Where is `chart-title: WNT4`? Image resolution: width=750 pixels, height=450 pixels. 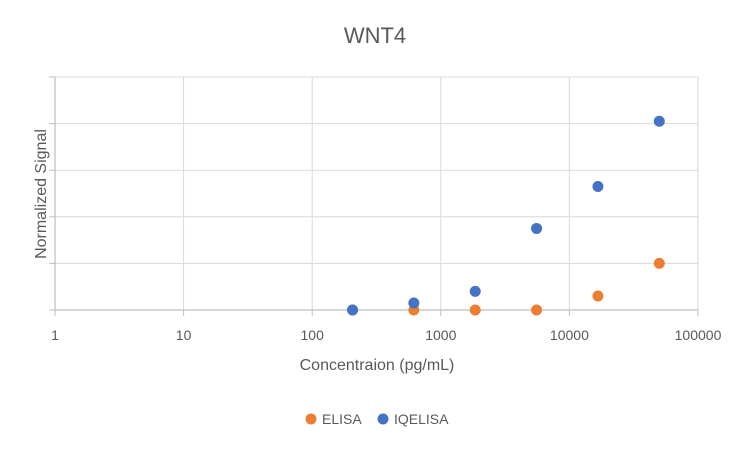
chart-title: WNT4 is located at coordinates (375, 35).